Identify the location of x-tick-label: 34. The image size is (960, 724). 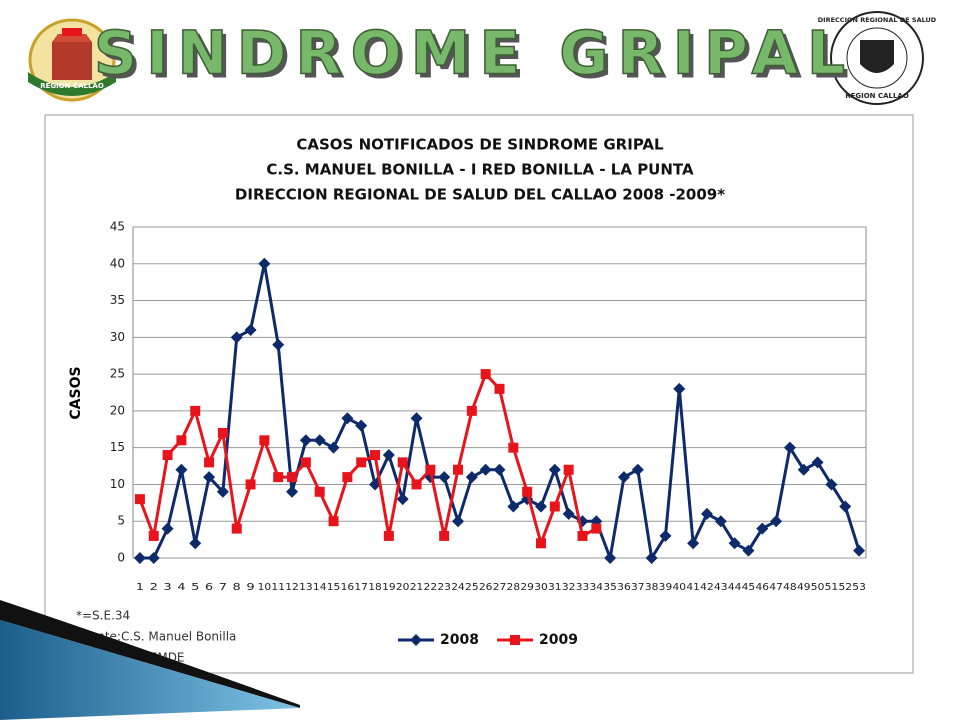
(597, 587).